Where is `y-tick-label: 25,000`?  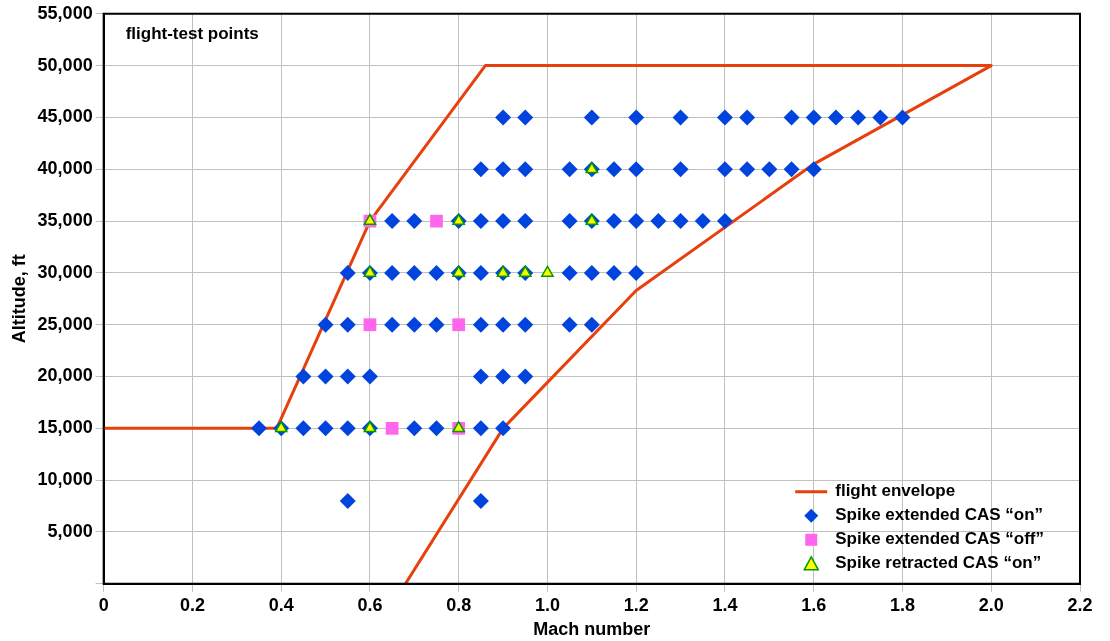
y-tick-label: 25,000 is located at coordinates (65, 323).